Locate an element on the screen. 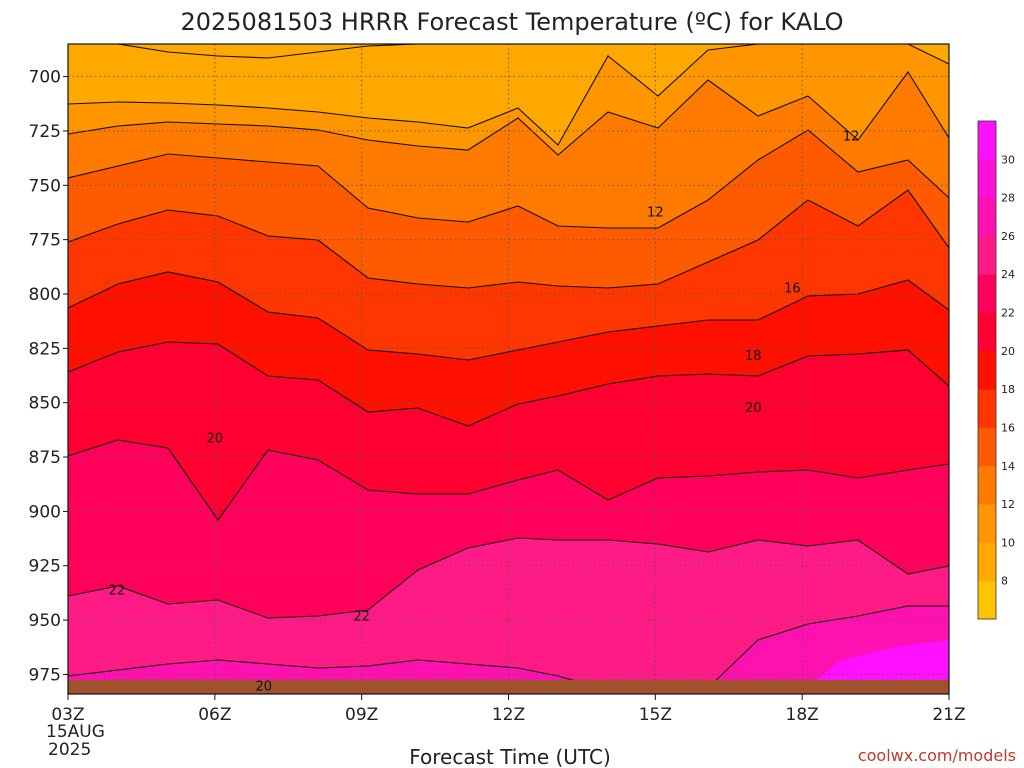 Image resolution: width=1024 pixels, height=768 pixels. y-tick-label: 800 is located at coordinates (45, 295).